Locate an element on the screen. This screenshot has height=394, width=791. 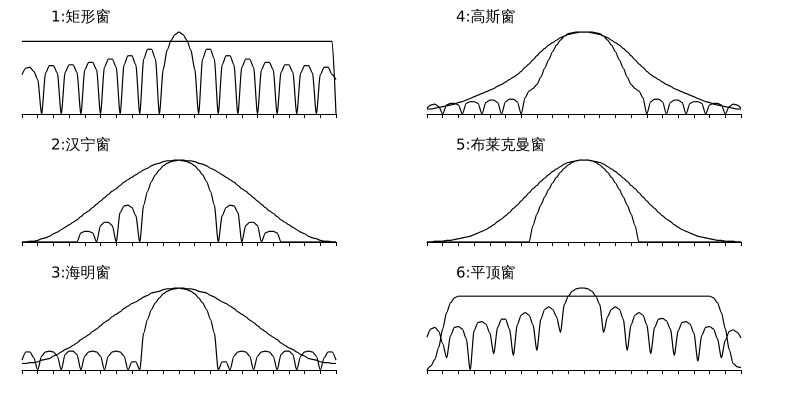
chart-title: 2:汉宁窗 is located at coordinates (81, 145).